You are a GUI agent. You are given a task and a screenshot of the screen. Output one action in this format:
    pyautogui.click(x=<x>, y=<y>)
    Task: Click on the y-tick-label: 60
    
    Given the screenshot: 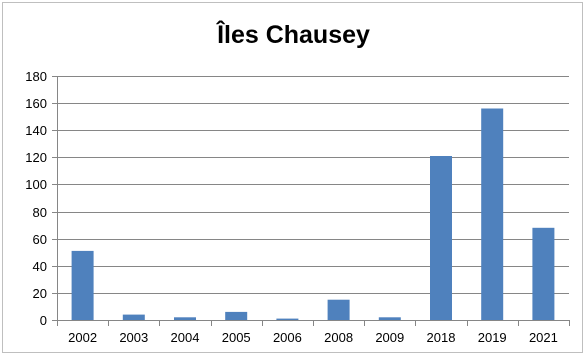 What is the action you would take?
    pyautogui.click(x=40, y=239)
    